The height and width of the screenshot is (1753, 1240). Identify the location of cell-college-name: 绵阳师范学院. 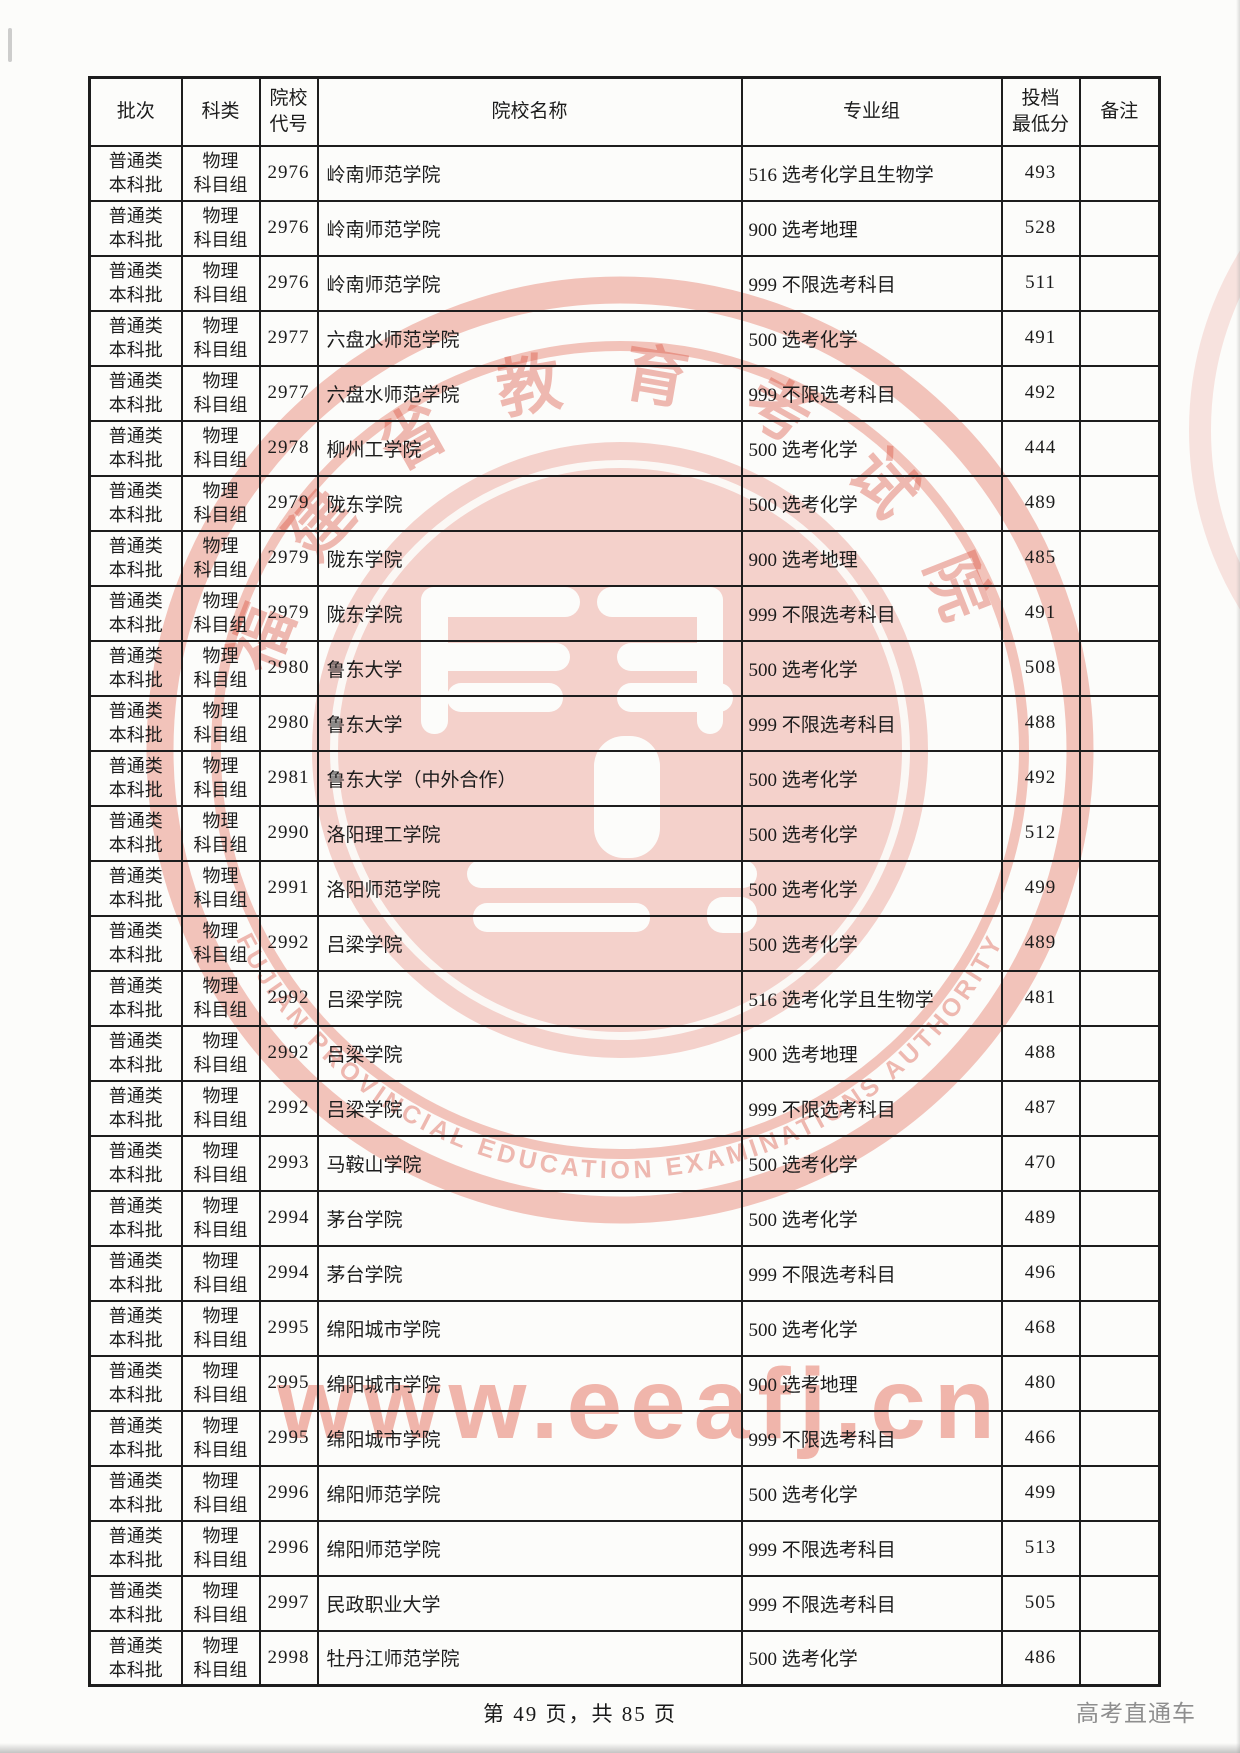
(529, 1493).